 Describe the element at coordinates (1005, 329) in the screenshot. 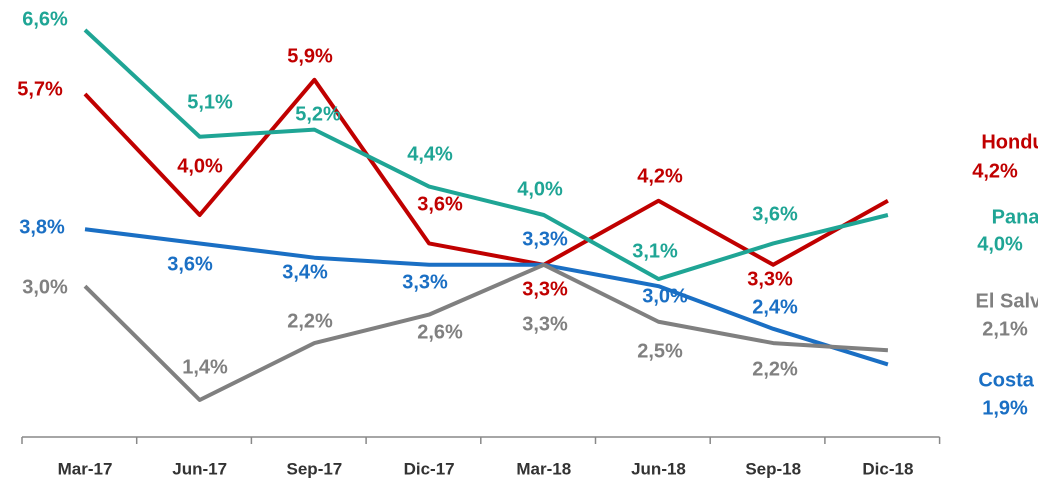

I see `data-label: 2,1%` at that location.